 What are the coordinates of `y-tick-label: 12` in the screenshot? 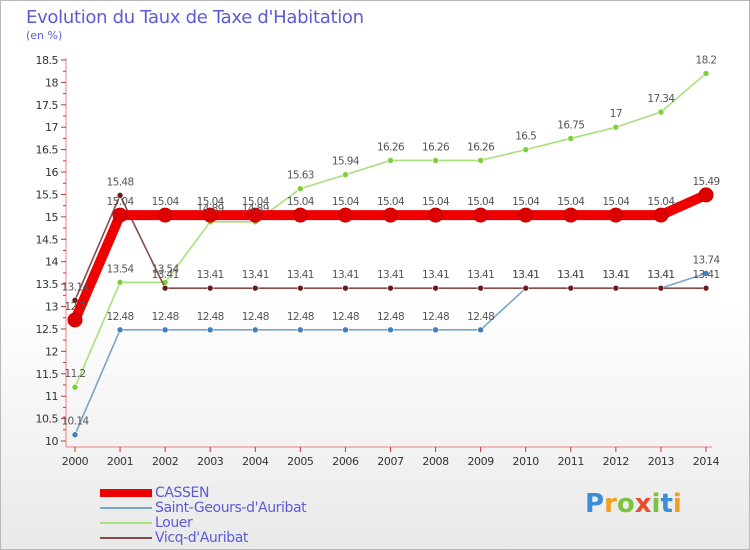 It's located at (51, 351).